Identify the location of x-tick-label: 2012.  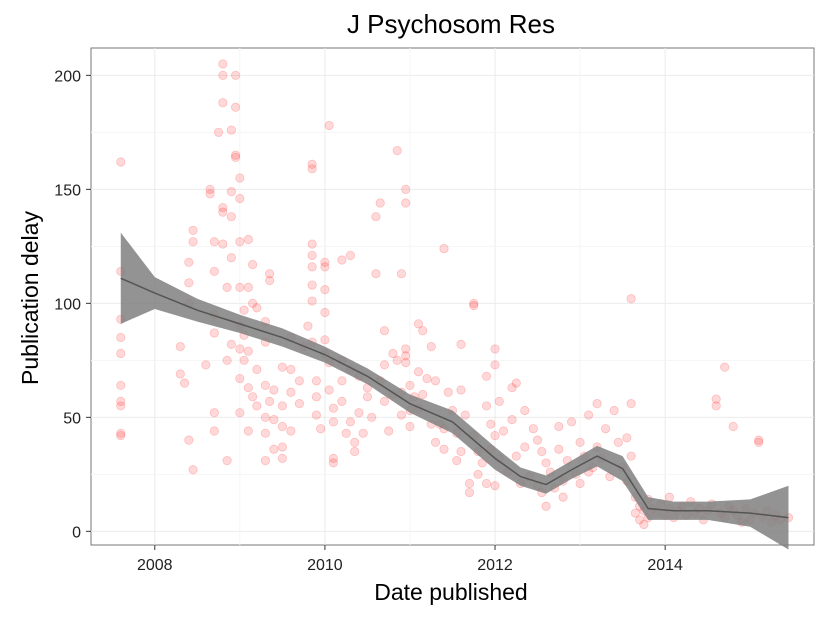
(495, 565).